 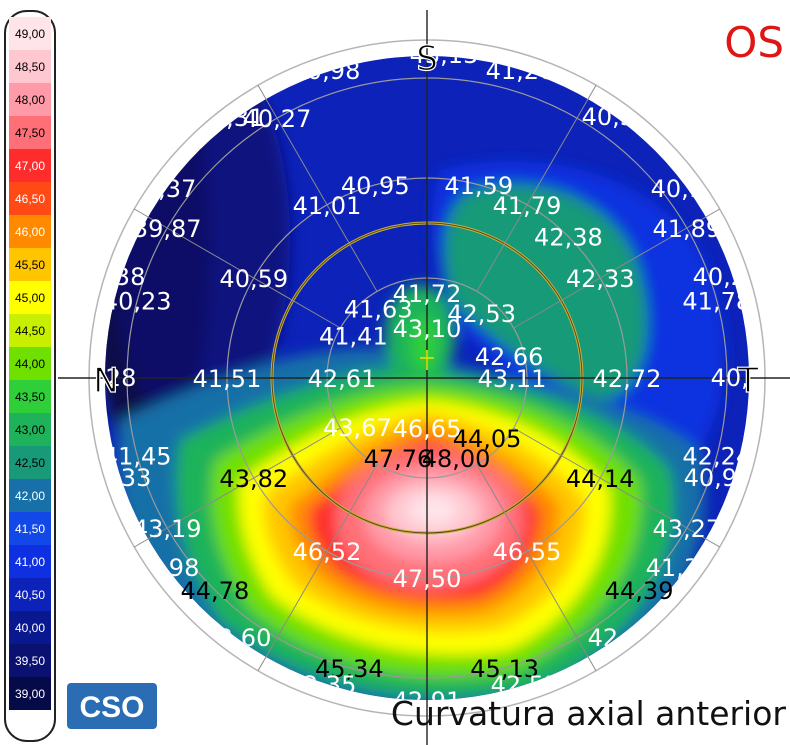 What do you see at coordinates (427, 579) in the screenshot?
I see `reading-label: 47,50` at bounding box center [427, 579].